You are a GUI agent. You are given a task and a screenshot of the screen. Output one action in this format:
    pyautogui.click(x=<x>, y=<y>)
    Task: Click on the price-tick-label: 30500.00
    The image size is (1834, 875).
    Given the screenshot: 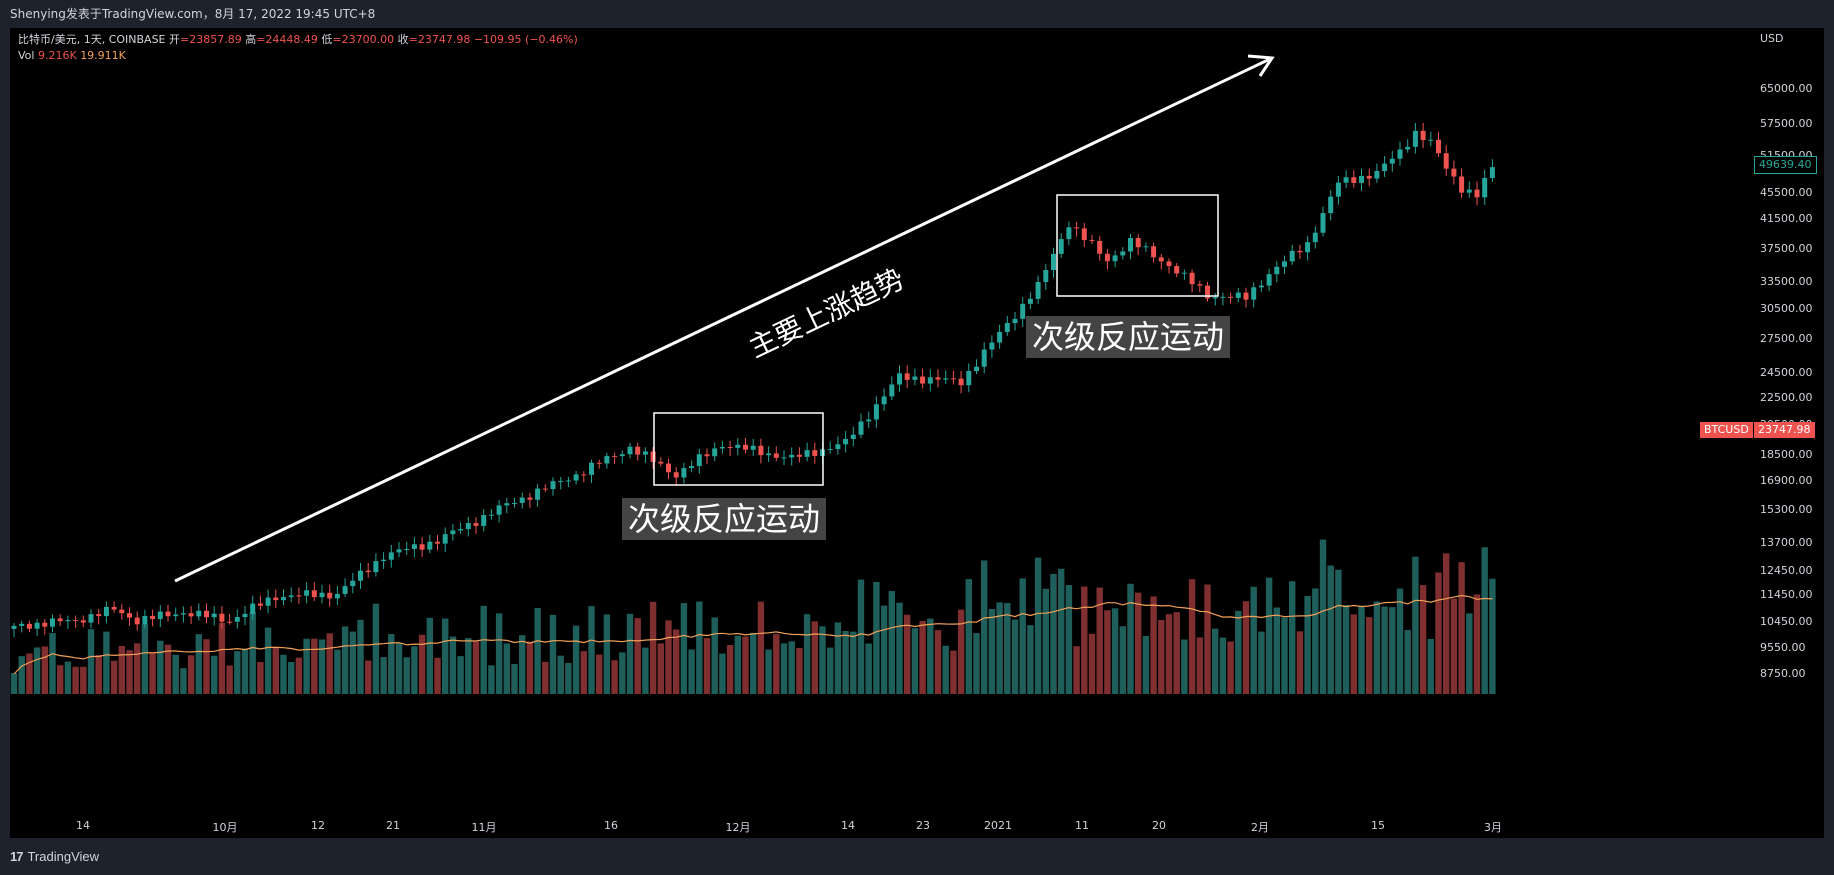 What is the action you would take?
    pyautogui.click(x=1786, y=309)
    